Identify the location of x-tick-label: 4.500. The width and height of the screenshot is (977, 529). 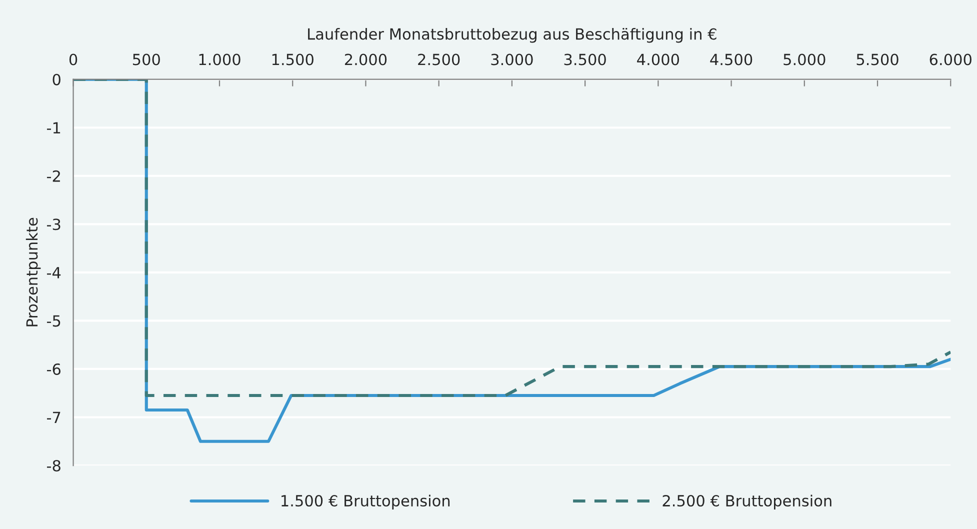
(731, 60).